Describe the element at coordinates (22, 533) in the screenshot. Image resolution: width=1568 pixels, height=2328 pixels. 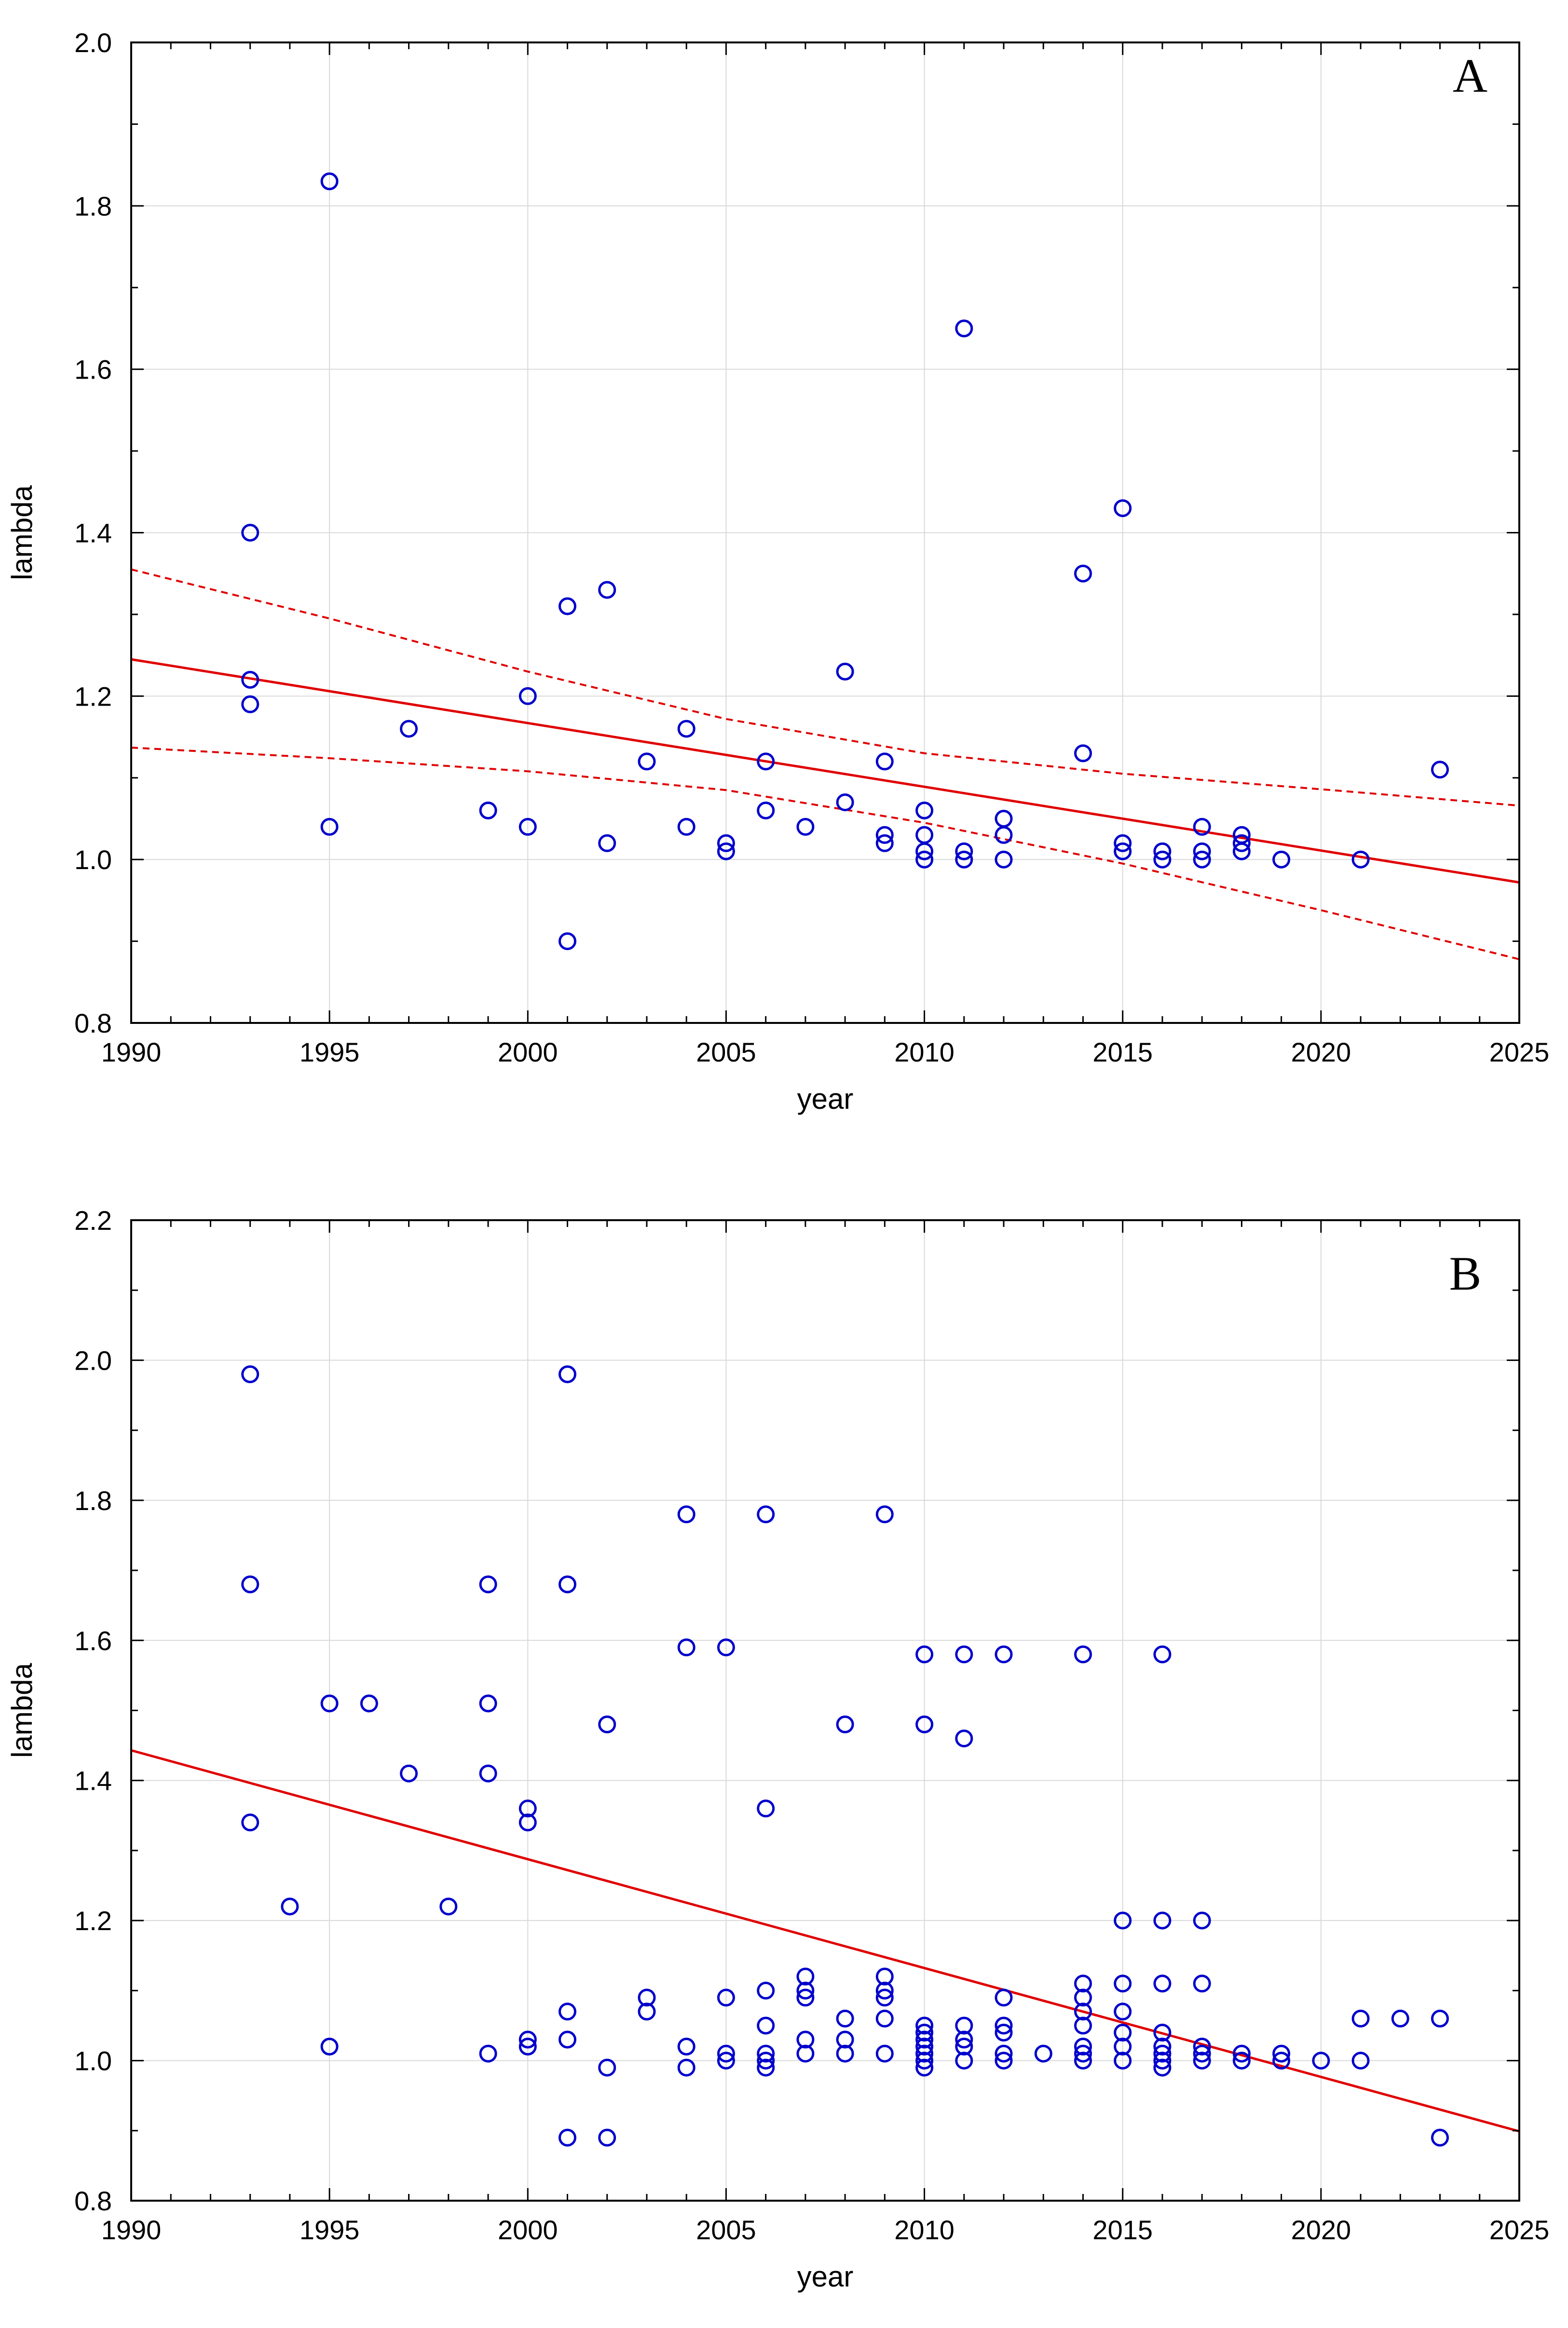
I see `panel-a-y-axis-label: lambda` at that location.